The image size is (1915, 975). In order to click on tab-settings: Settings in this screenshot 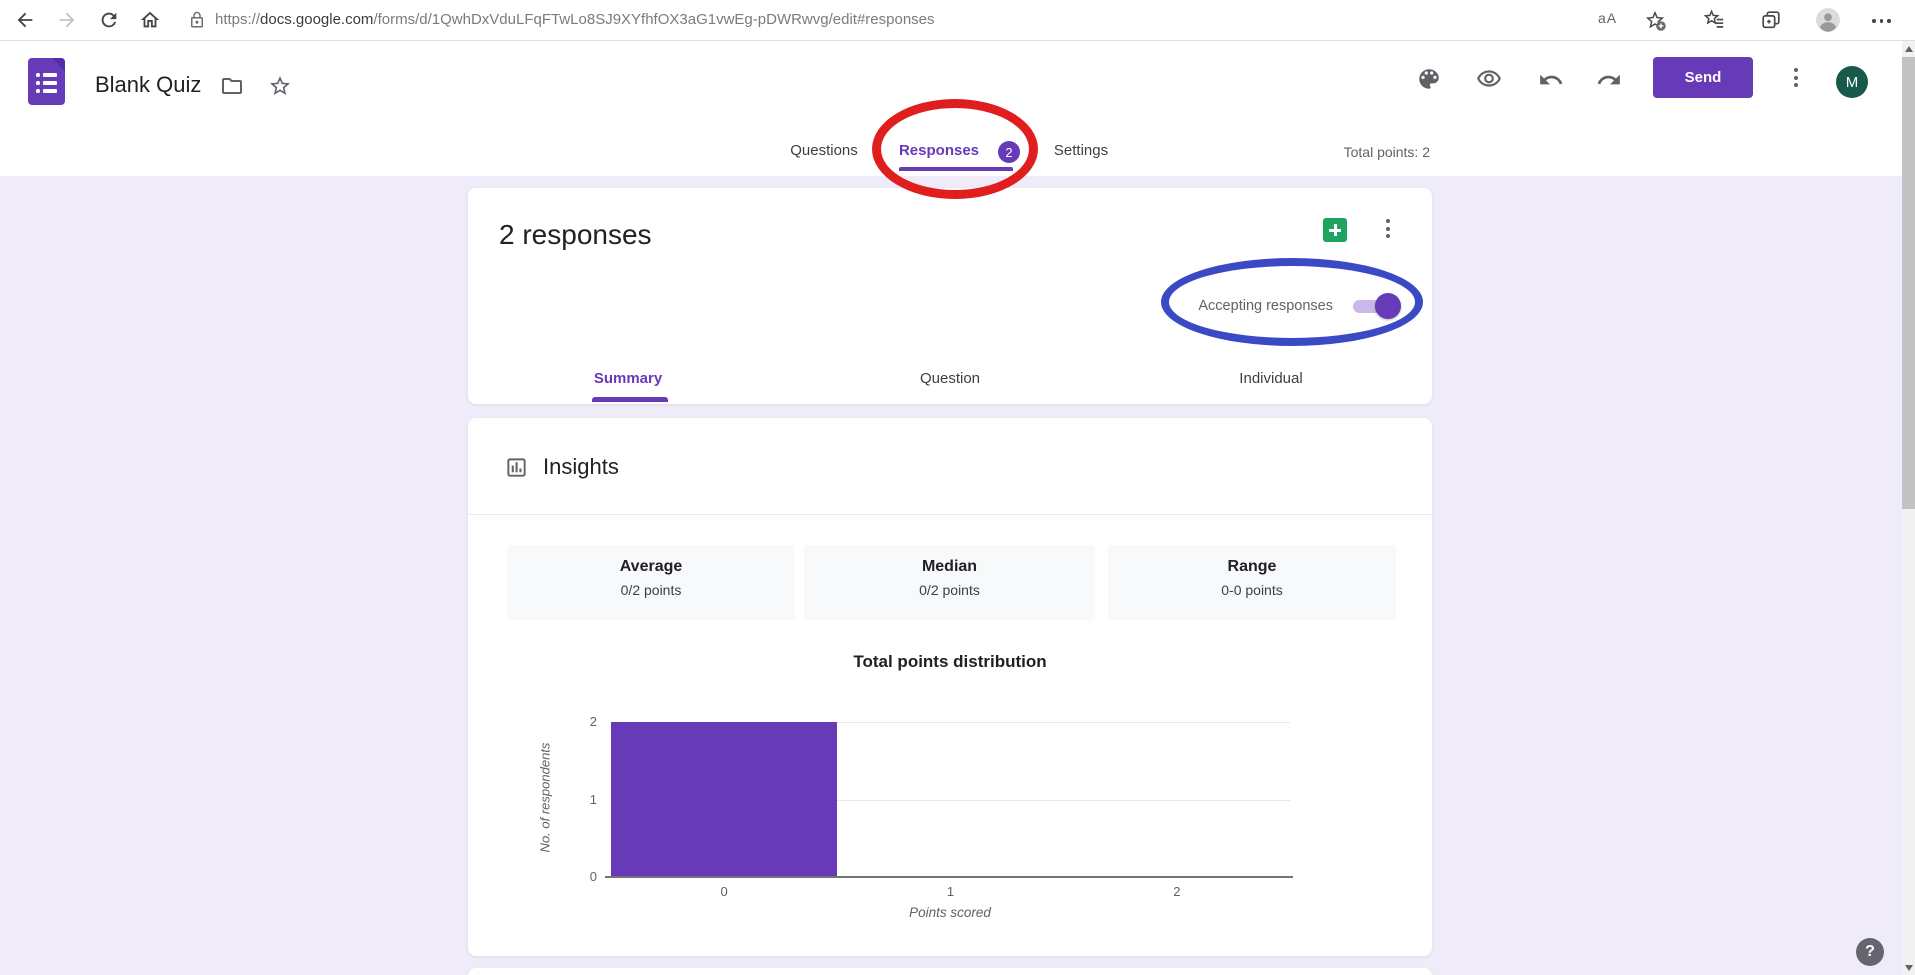, I will do `click(1081, 150)`.